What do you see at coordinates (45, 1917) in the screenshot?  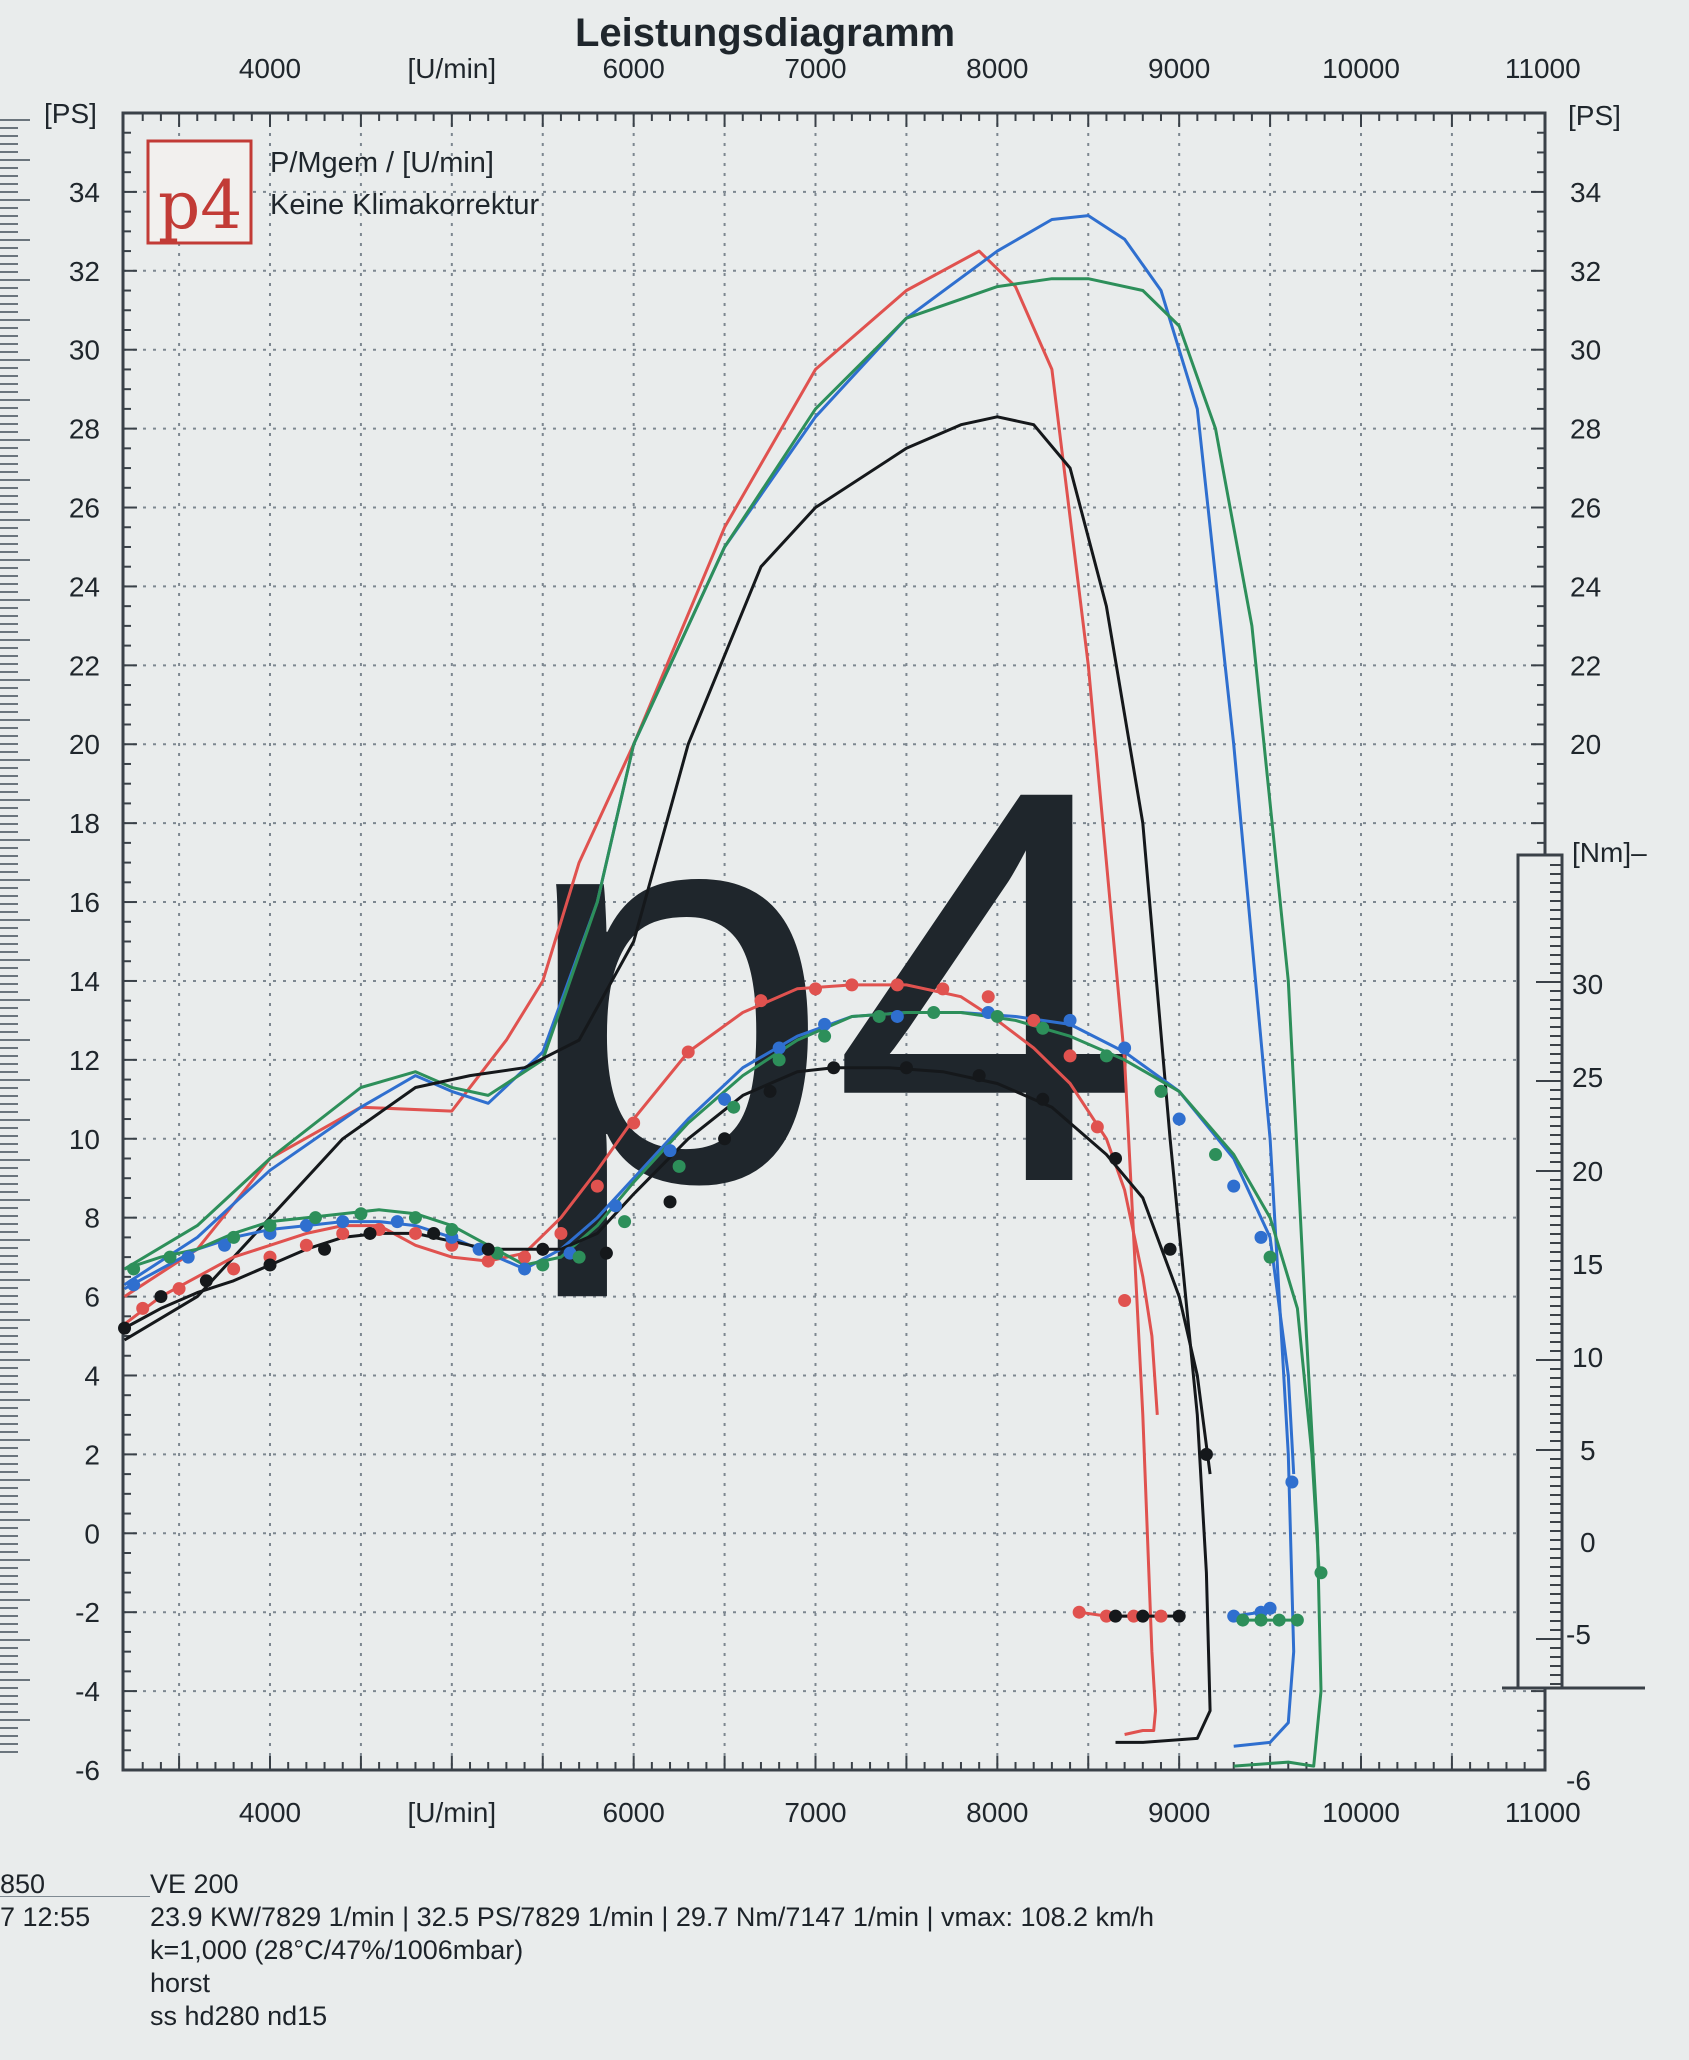 I see `footer-time: 7 12:55` at bounding box center [45, 1917].